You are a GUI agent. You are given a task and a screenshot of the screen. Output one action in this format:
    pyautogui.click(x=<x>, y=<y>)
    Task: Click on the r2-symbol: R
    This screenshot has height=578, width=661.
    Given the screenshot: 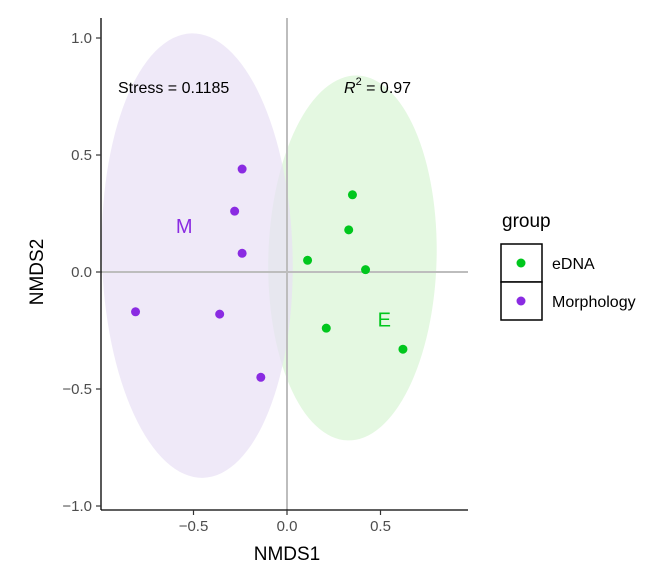 What is the action you would take?
    pyautogui.click(x=350, y=88)
    